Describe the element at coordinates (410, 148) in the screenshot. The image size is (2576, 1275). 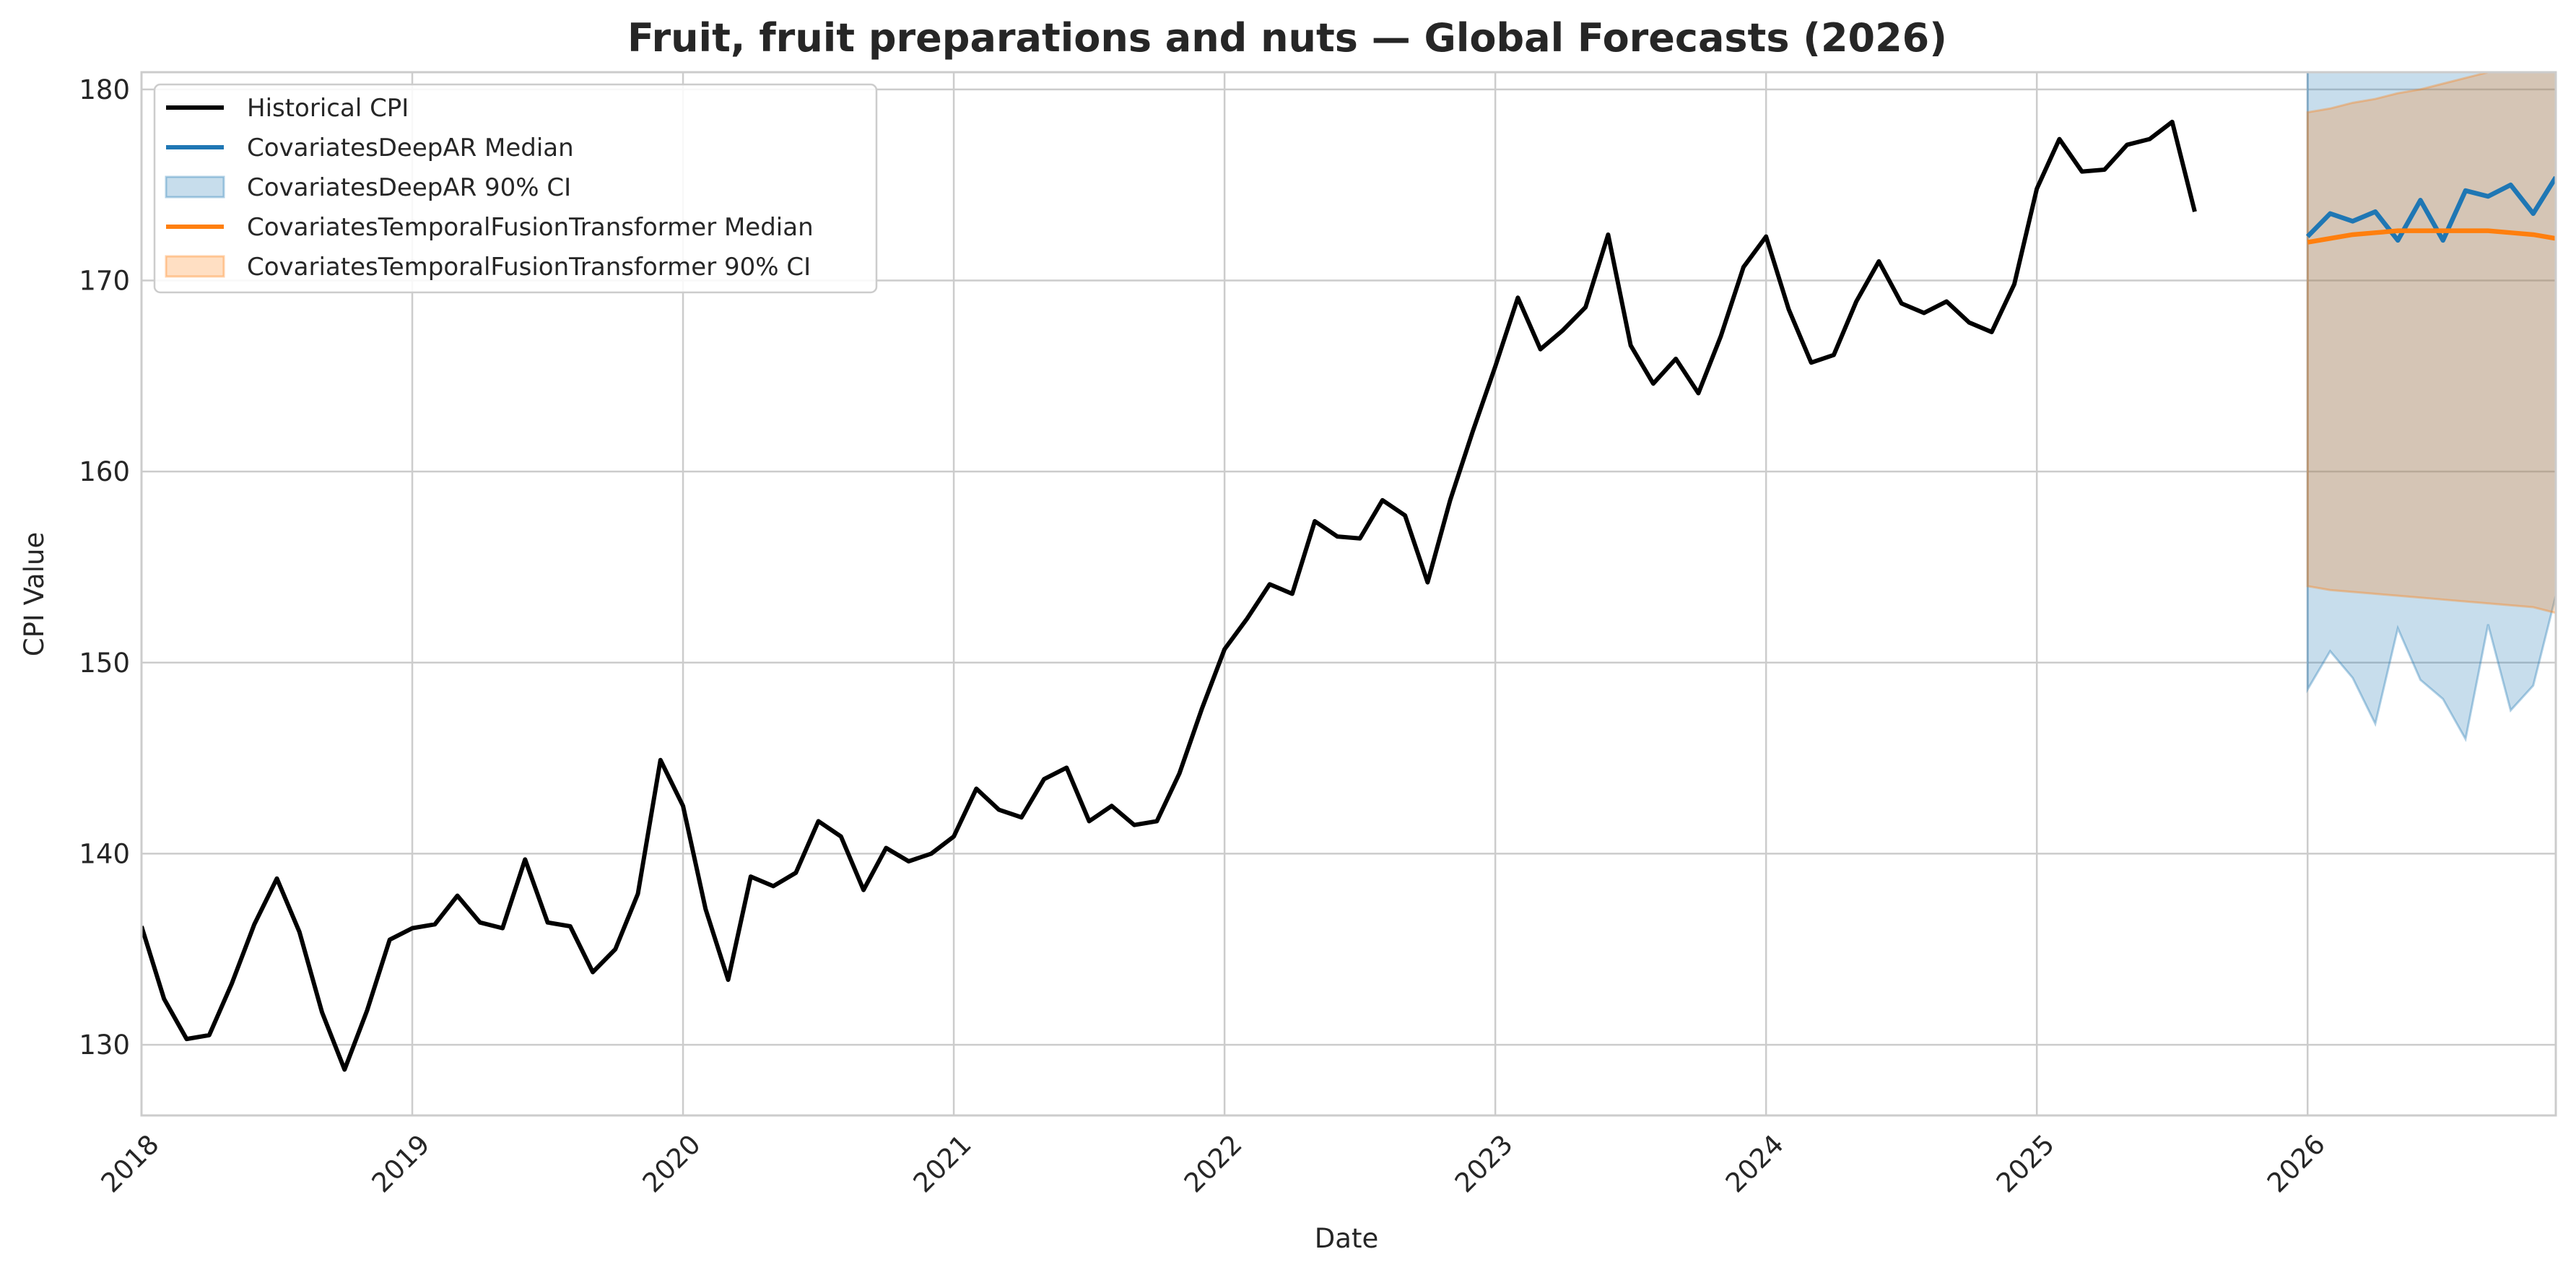
I see `legend-label: CovariatesDeepAR Median` at that location.